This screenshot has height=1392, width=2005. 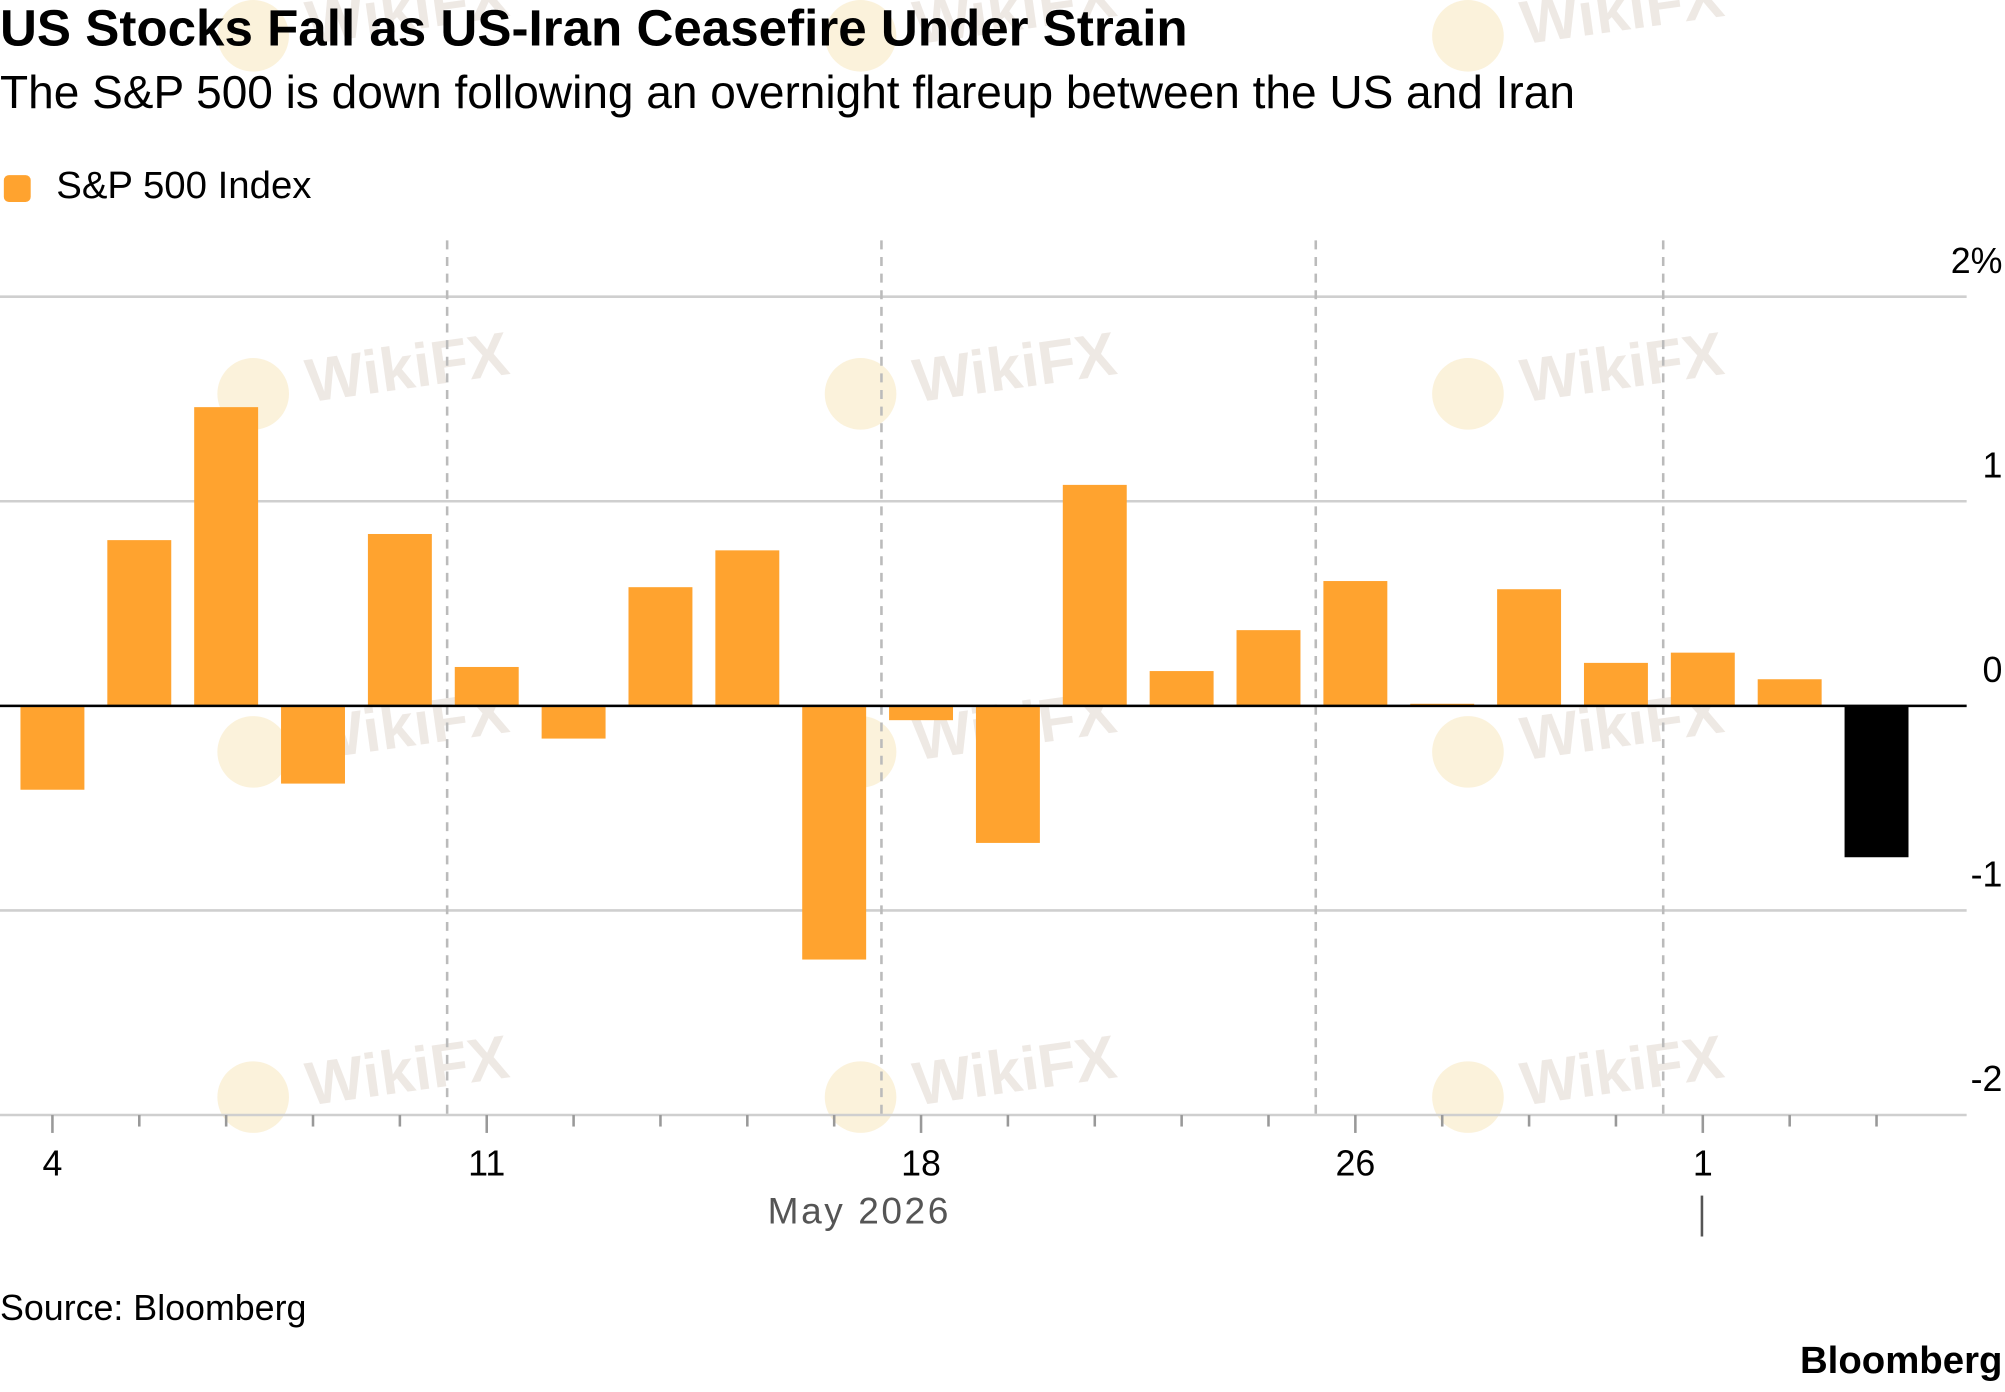 What do you see at coordinates (486, 1164) in the screenshot?
I see `x-tick-label: 11` at bounding box center [486, 1164].